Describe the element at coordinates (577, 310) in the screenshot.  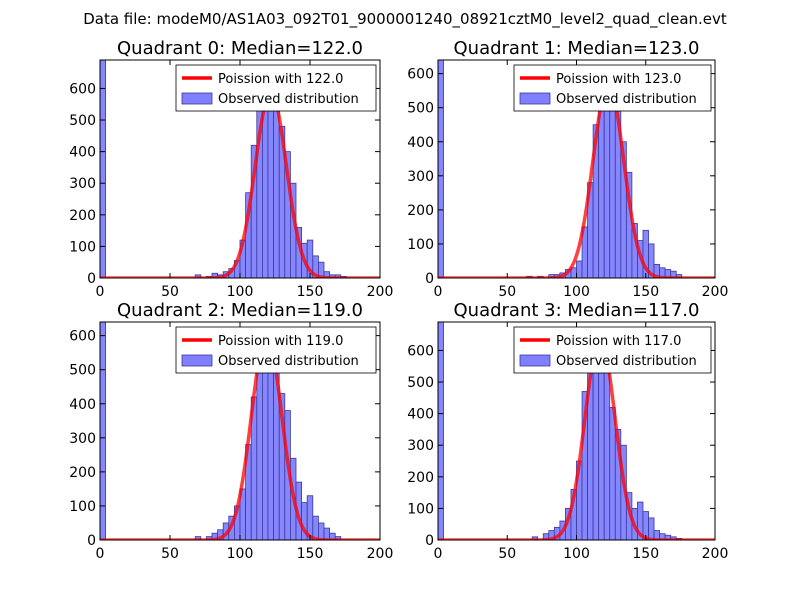
I see `panel-title: Quadrant 3: Median=117.0` at that location.